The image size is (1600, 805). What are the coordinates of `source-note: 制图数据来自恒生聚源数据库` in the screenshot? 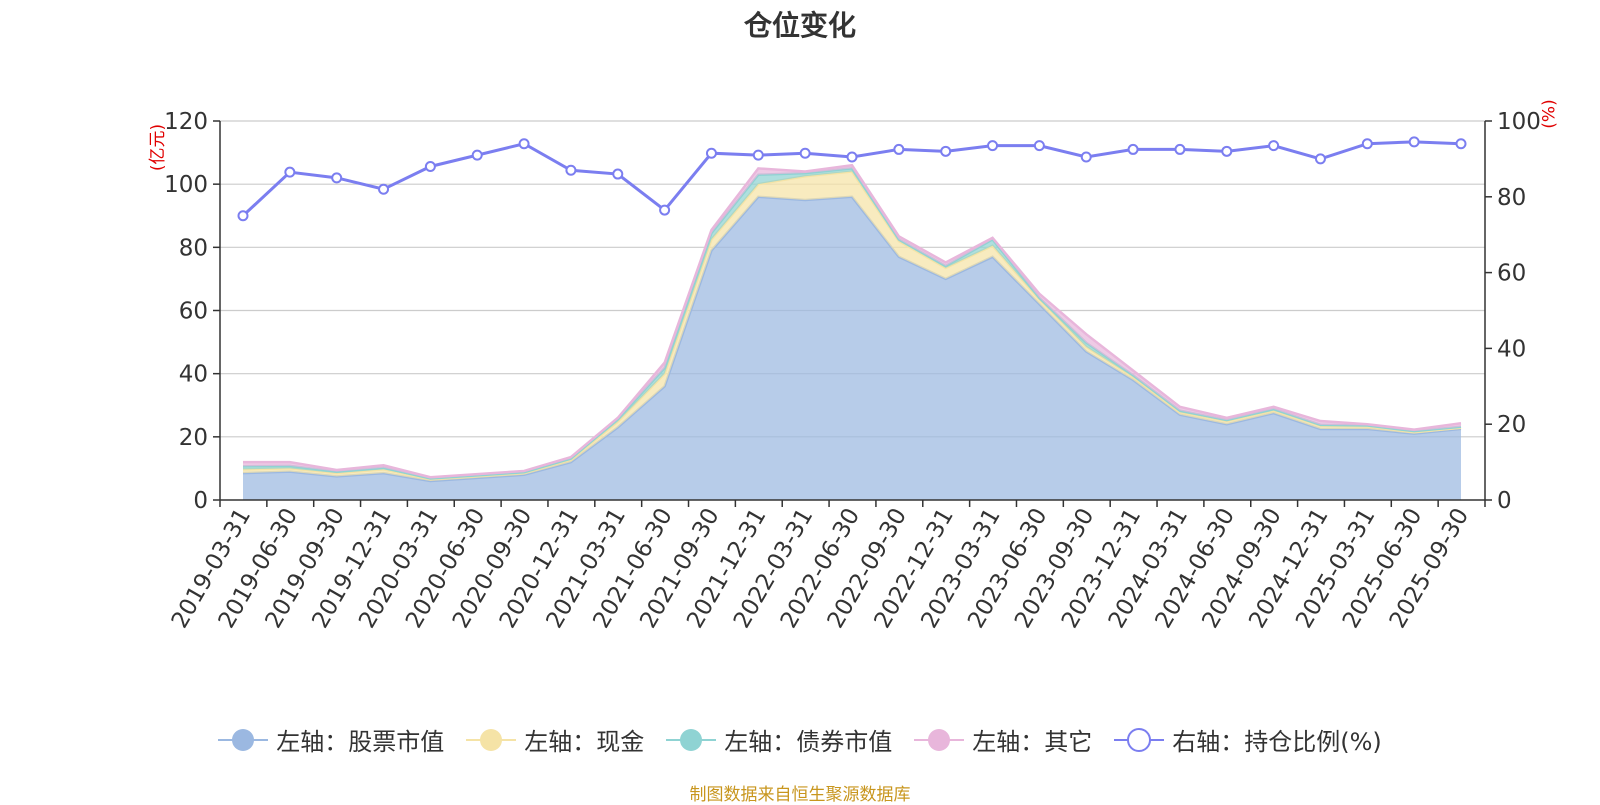 It's located at (800, 795).